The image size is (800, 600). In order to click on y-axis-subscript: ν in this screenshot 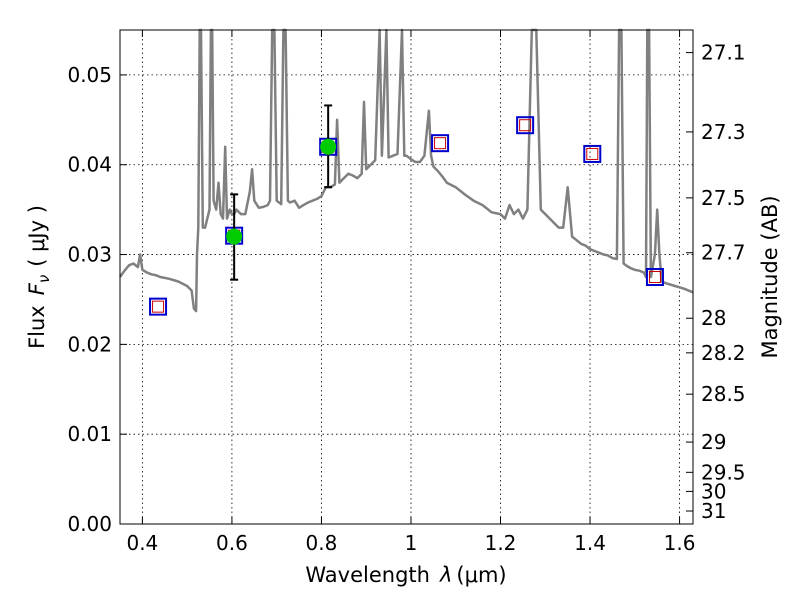, I will do `click(44, 279)`.